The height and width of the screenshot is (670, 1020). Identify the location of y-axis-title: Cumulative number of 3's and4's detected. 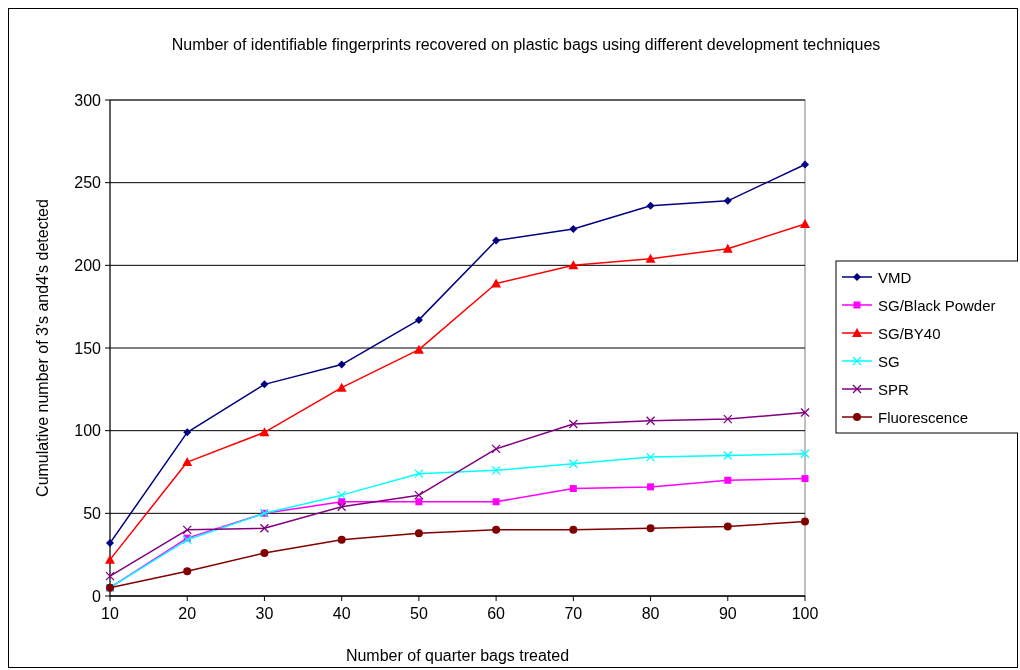
(42, 348).